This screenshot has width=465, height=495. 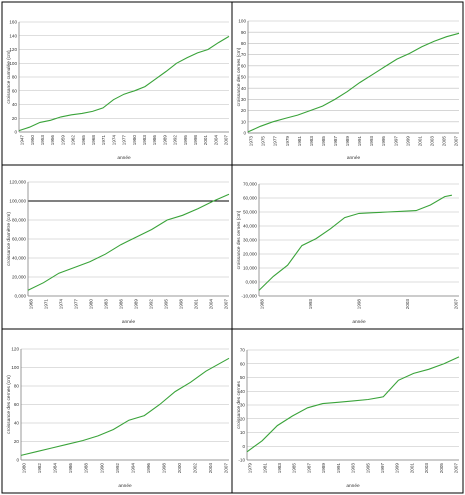 What do you see at coordinates (55, 468) in the screenshot?
I see `x-tick-label: 1984` at bounding box center [55, 468].